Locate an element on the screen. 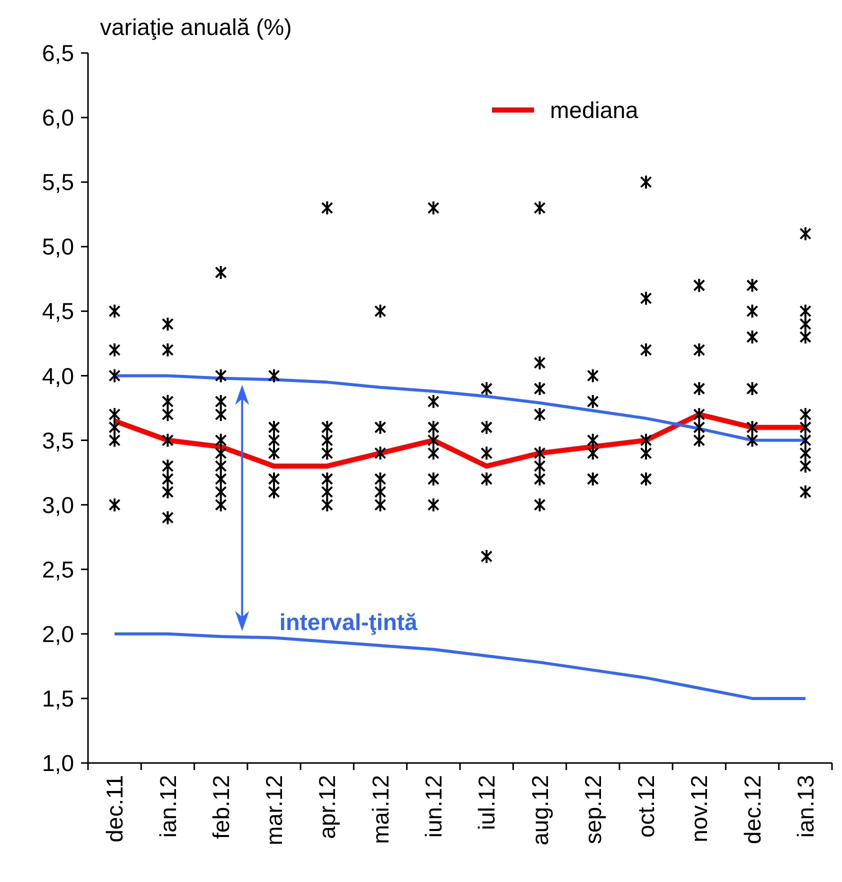  y-tick-label: 5,5 is located at coordinates (58, 182).